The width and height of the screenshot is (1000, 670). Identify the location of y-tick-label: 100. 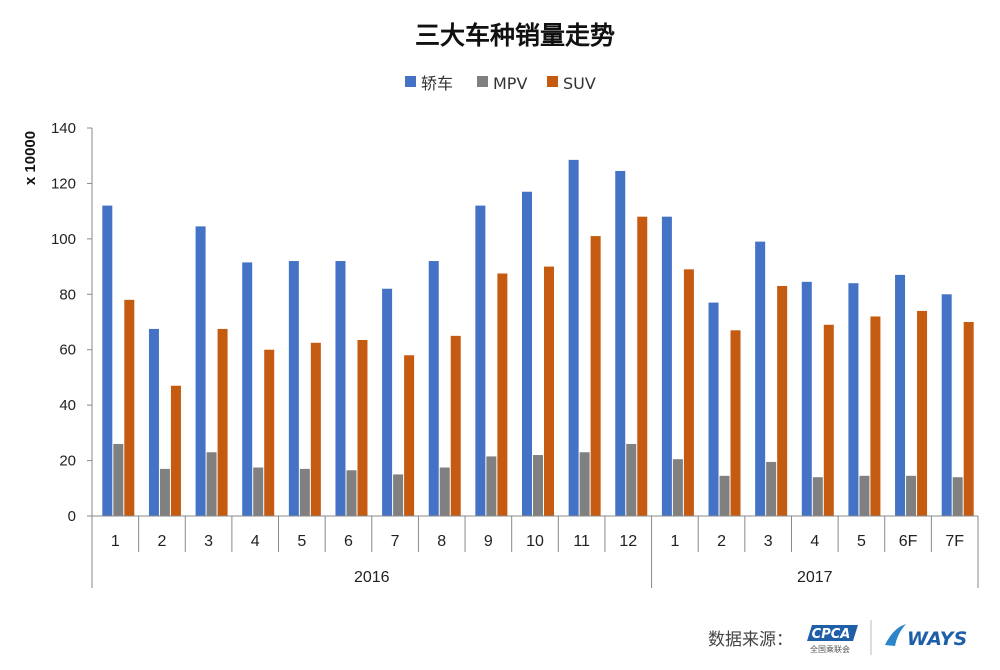
(63, 239).